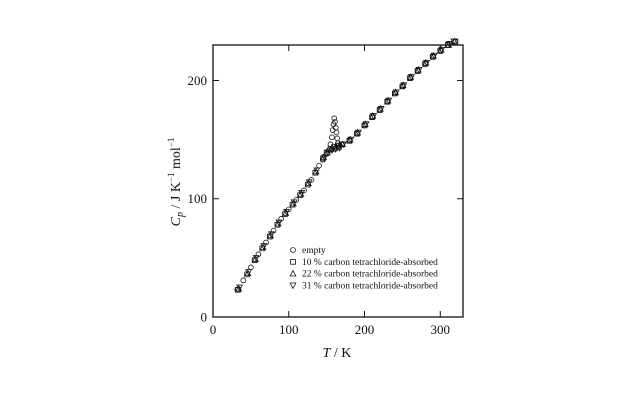 The image size is (640, 400). What do you see at coordinates (289, 329) in the screenshot?
I see `x-tick-label: 100` at bounding box center [289, 329].